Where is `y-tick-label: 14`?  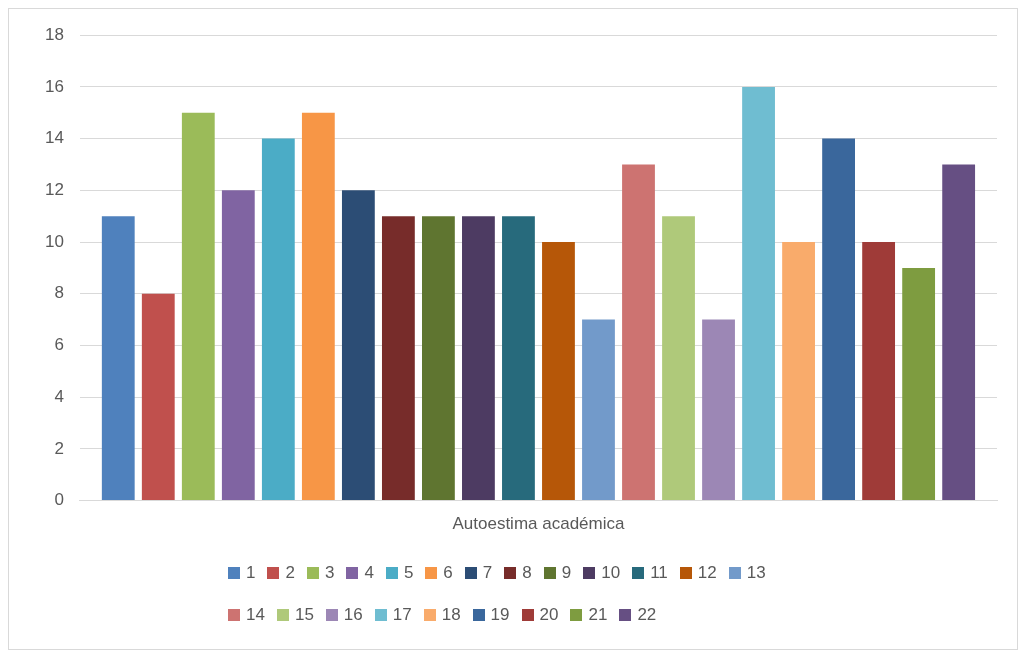 y-tick-label: 14 is located at coordinates (54, 138).